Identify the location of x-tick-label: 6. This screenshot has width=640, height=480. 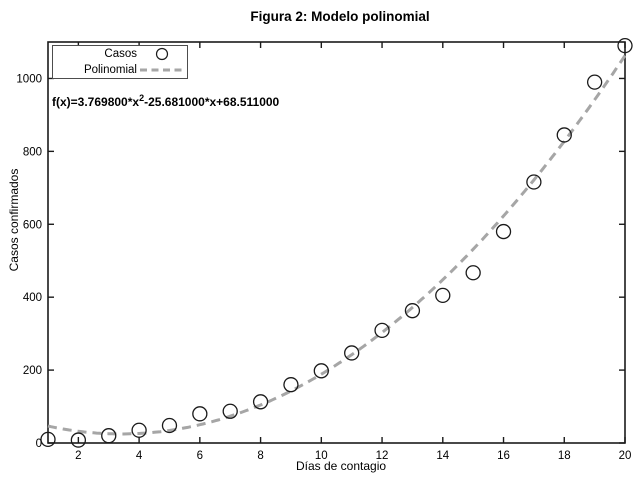
(200, 456).